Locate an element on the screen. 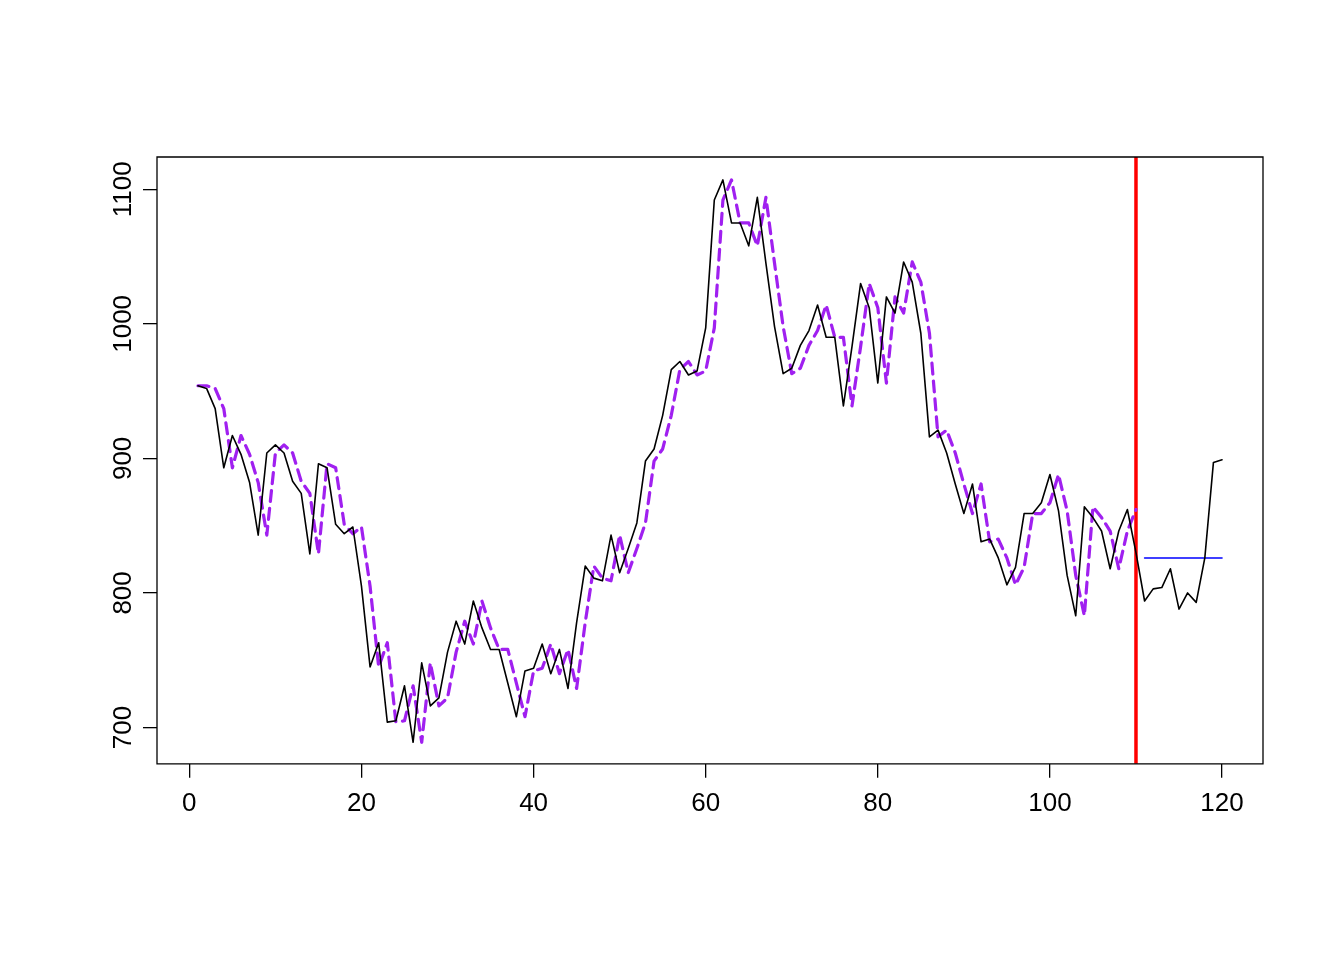  y-tick-label: 700 is located at coordinates (122, 727).